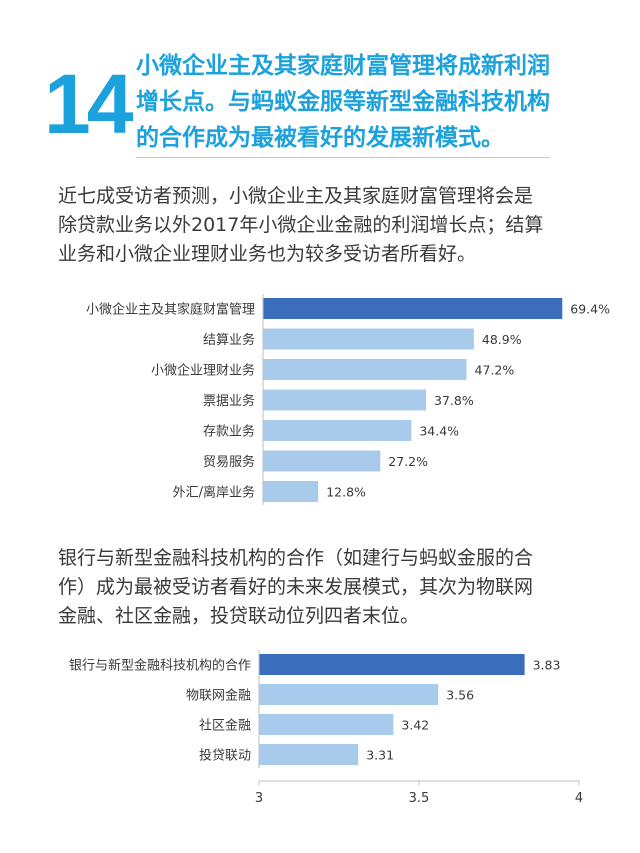  Describe the element at coordinates (408, 461) in the screenshot. I see `growth-value-label: 27.2%` at that location.